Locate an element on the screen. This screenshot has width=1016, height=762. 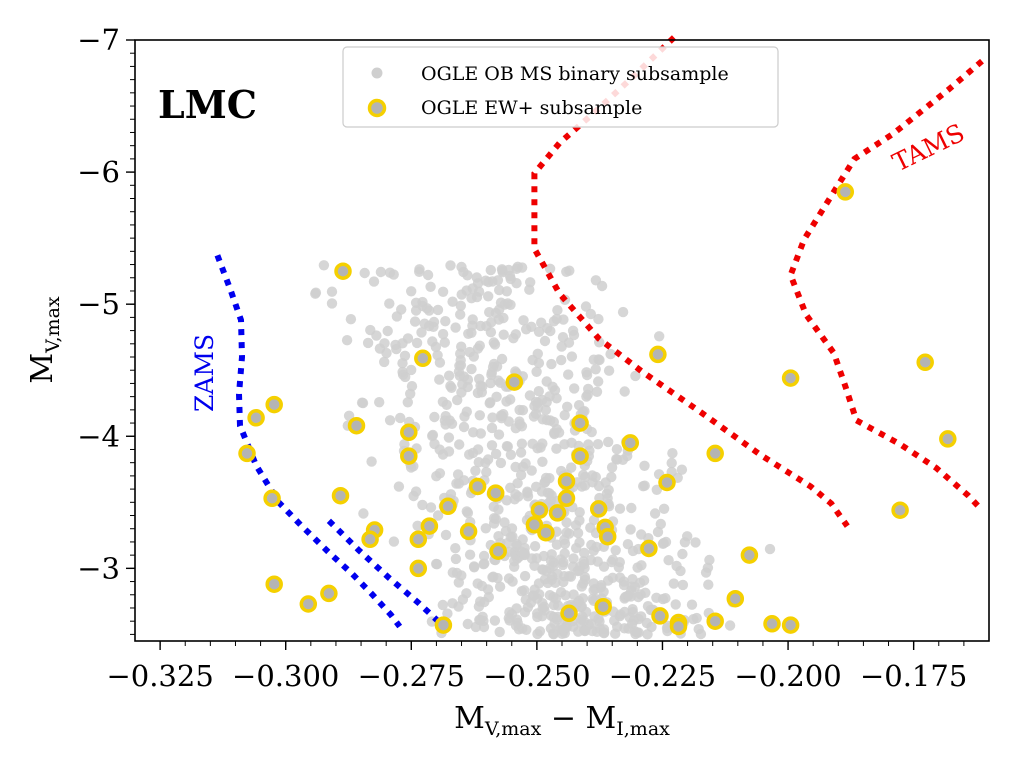
region-label: LMC is located at coordinates (207, 104).